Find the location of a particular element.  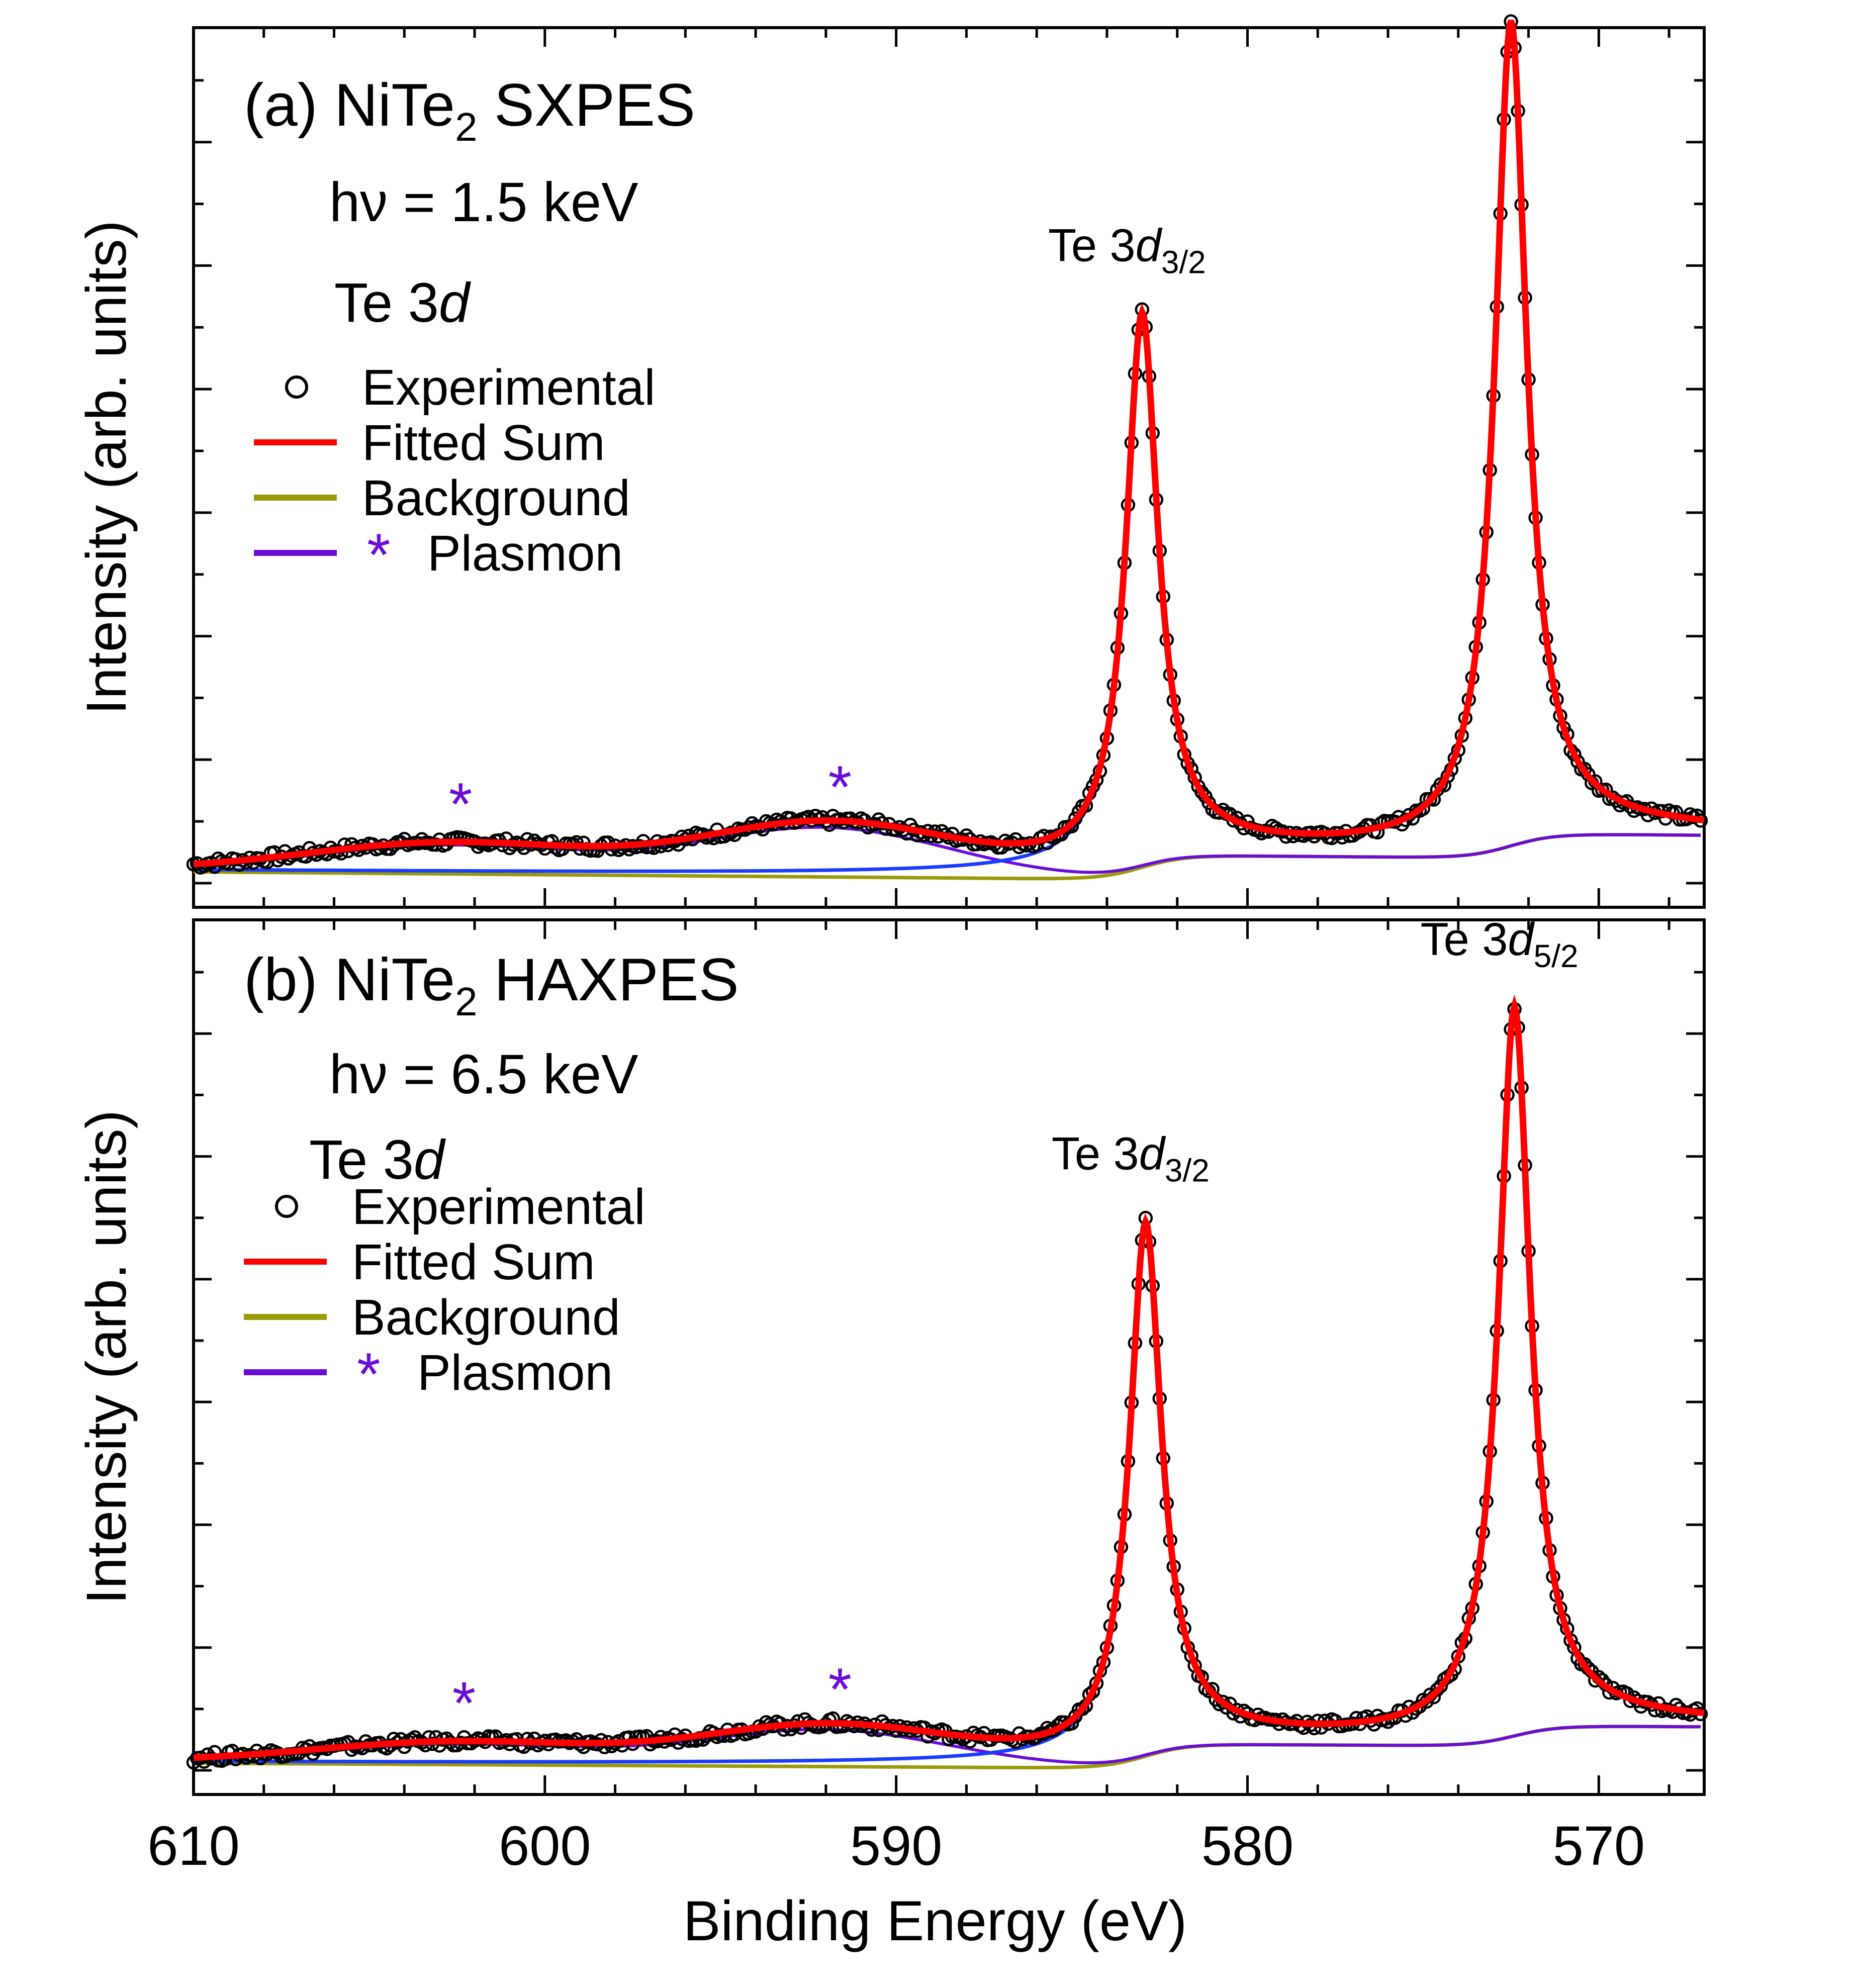

photon-energy-label: hν = 6.5 keV is located at coordinates (483, 1074).